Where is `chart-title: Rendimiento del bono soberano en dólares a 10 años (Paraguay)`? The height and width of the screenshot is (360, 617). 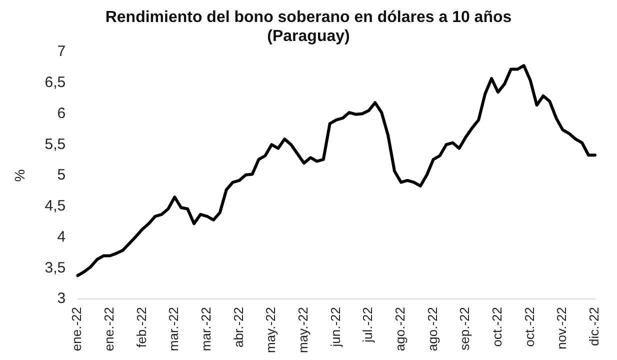 chart-title: Rendimiento del bono soberano en dólares a 10 años (Paraguay) is located at coordinates (308, 27).